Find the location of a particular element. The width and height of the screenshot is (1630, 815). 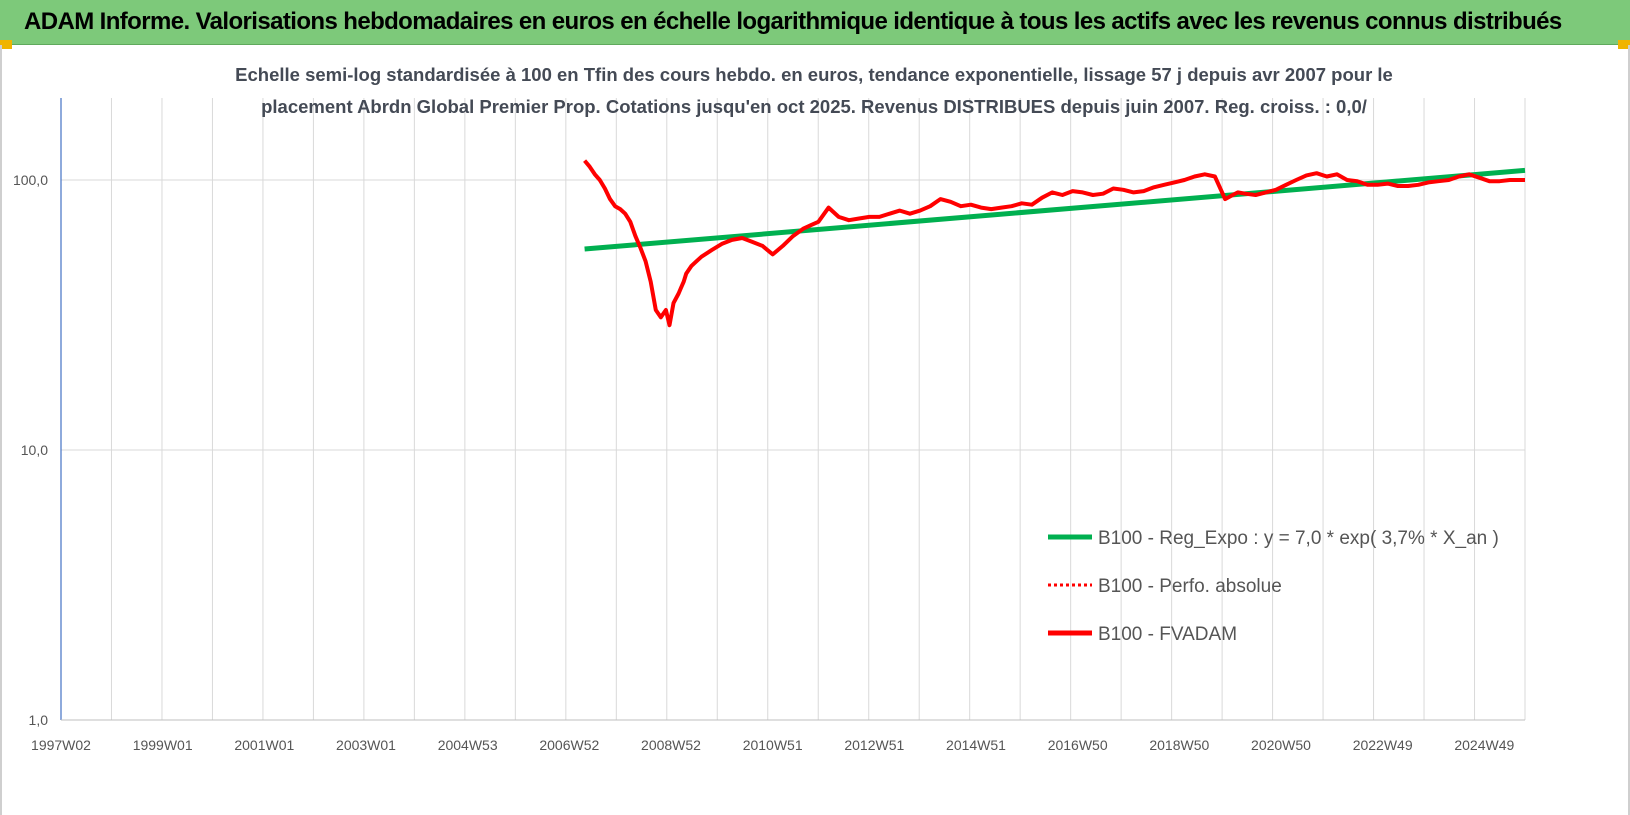

x-tick-label: 2012W51 is located at coordinates (874, 745).